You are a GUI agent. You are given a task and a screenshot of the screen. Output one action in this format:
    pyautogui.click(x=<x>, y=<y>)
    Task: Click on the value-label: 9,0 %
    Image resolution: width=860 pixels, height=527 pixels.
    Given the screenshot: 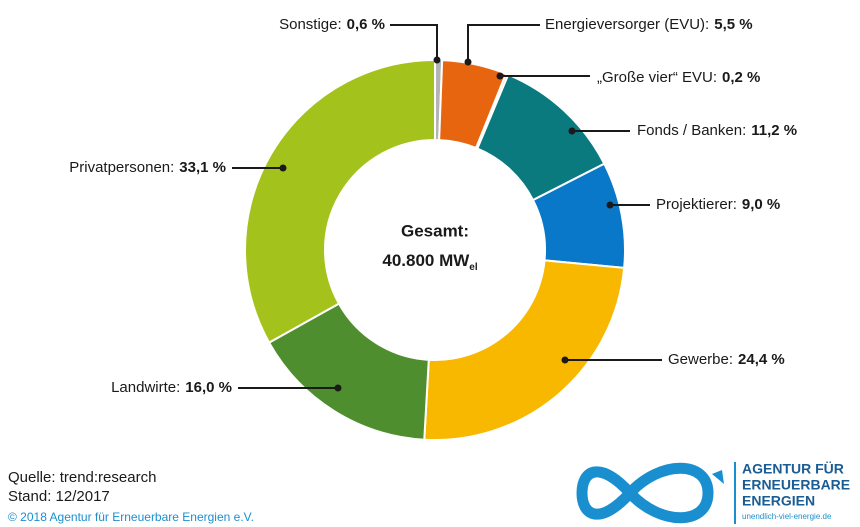 What is the action you would take?
    pyautogui.click(x=761, y=204)
    